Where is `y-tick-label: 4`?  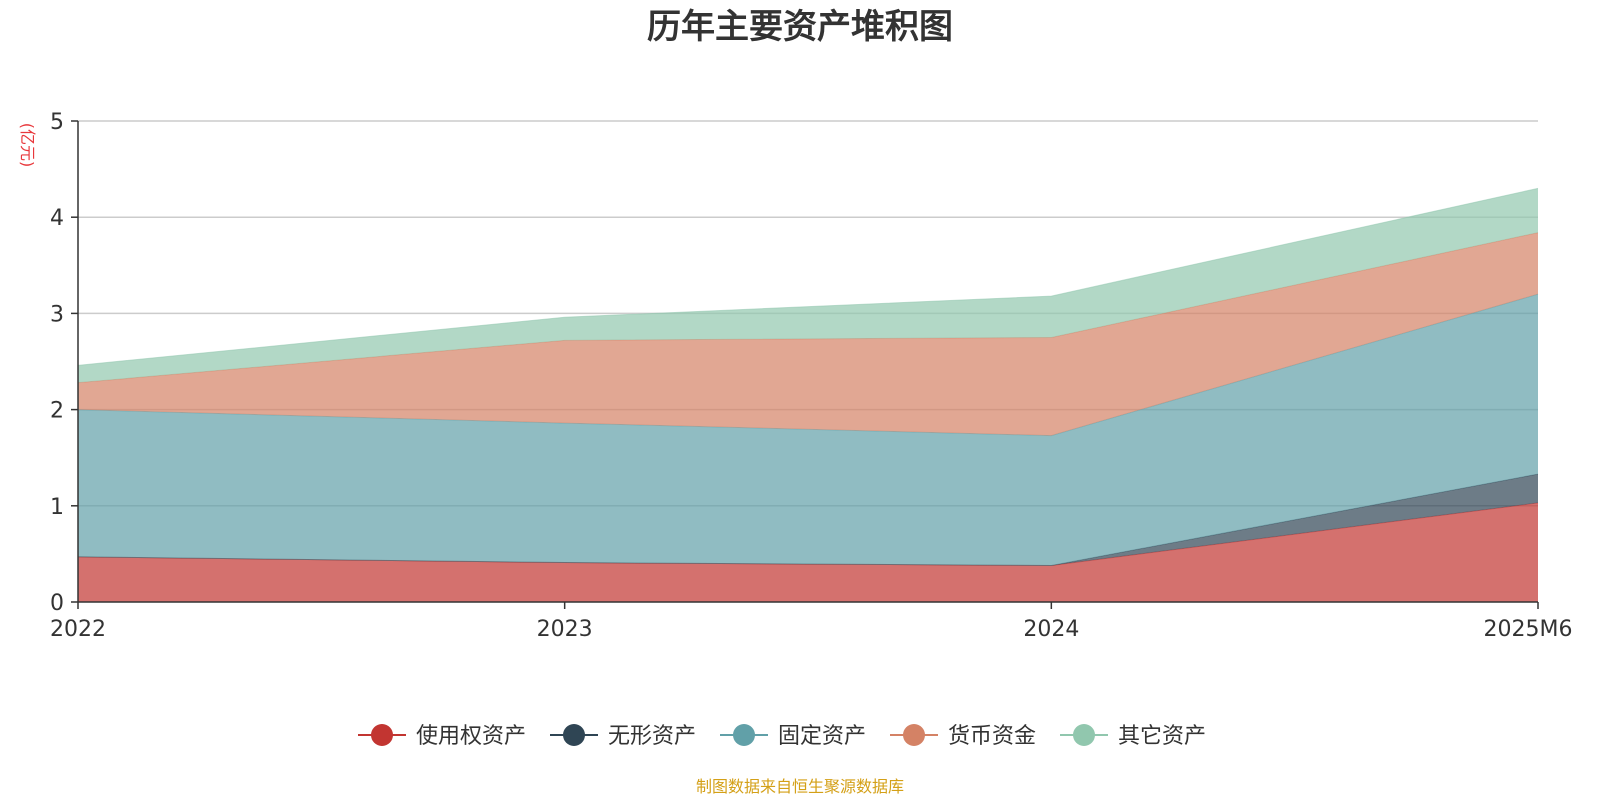 y-tick-label: 4 is located at coordinates (57, 218).